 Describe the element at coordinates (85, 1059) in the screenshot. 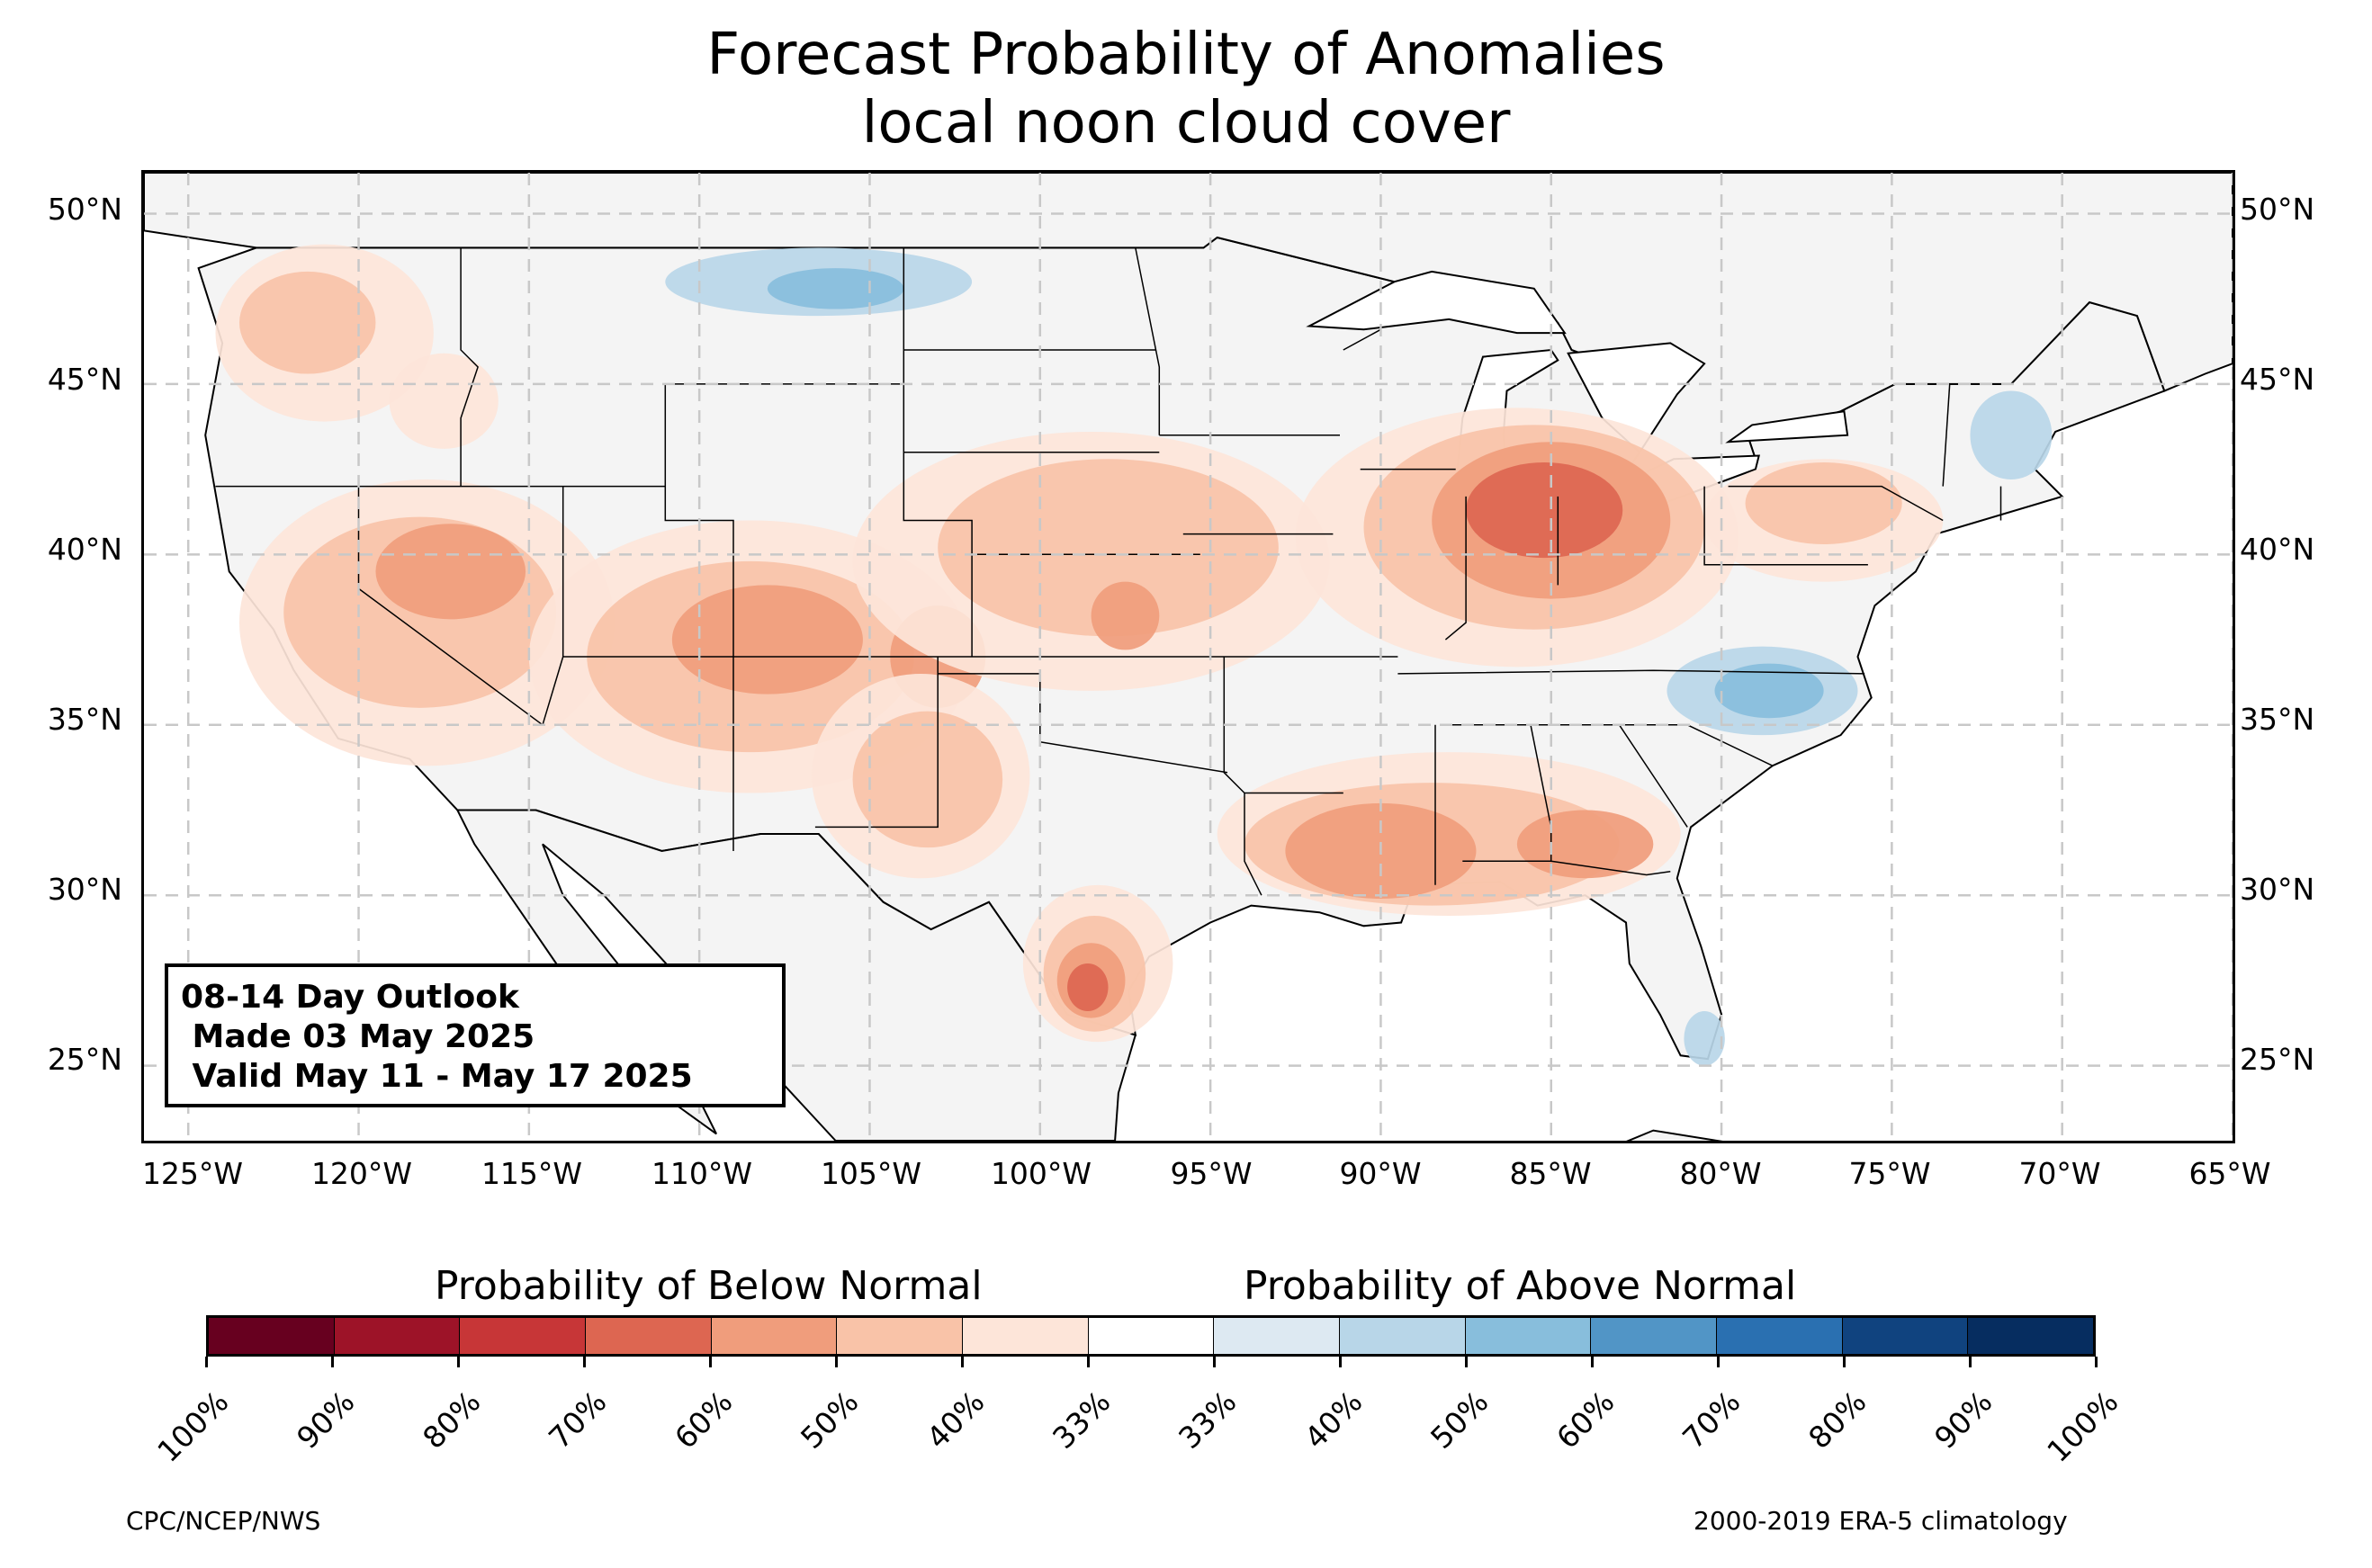

I see `lat-label-left: 25°N` at that location.